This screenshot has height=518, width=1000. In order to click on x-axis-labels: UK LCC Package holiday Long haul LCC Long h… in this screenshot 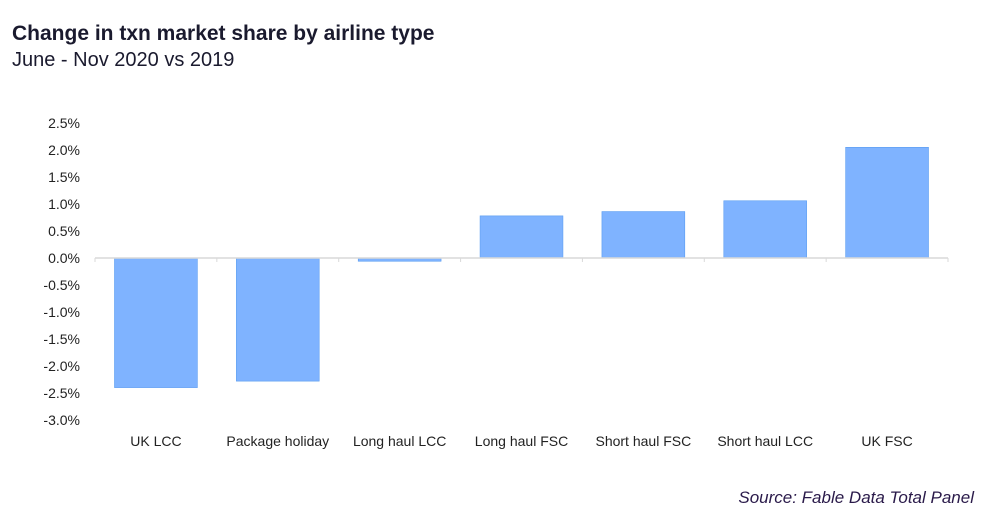, I will do `click(521, 441)`.